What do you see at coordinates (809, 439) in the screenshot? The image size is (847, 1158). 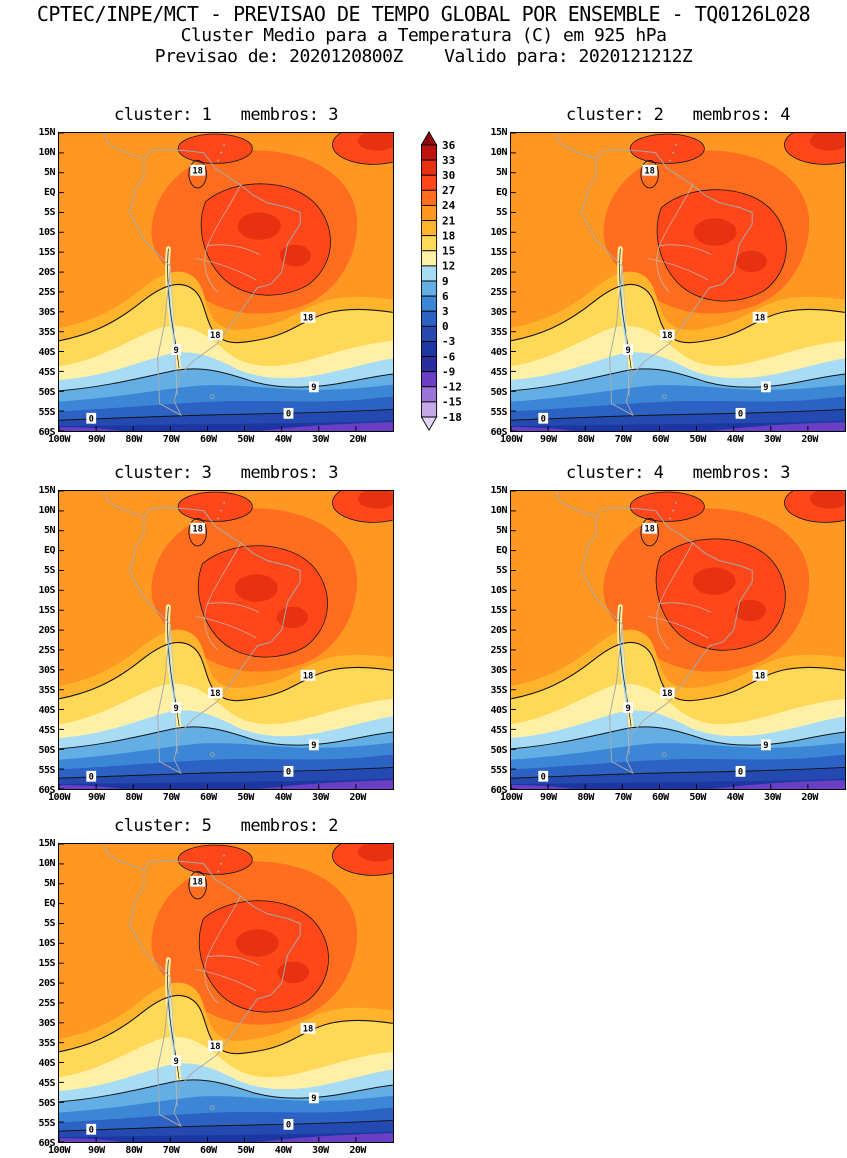 I see `lon-tick-label: 20W` at bounding box center [809, 439].